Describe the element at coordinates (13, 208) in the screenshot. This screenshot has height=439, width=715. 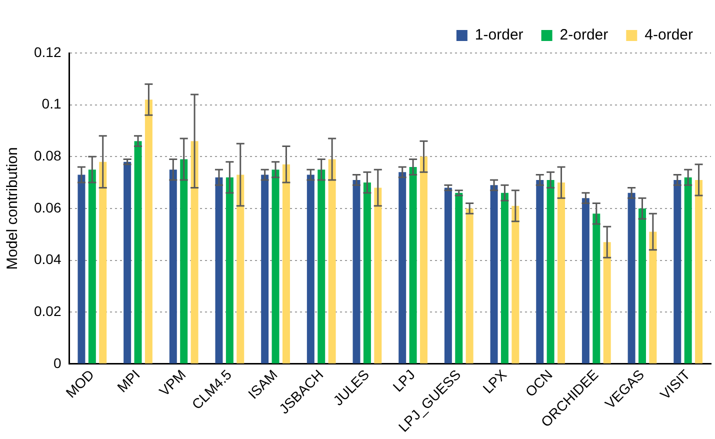
I see `y-axis-title: Model contribution` at that location.